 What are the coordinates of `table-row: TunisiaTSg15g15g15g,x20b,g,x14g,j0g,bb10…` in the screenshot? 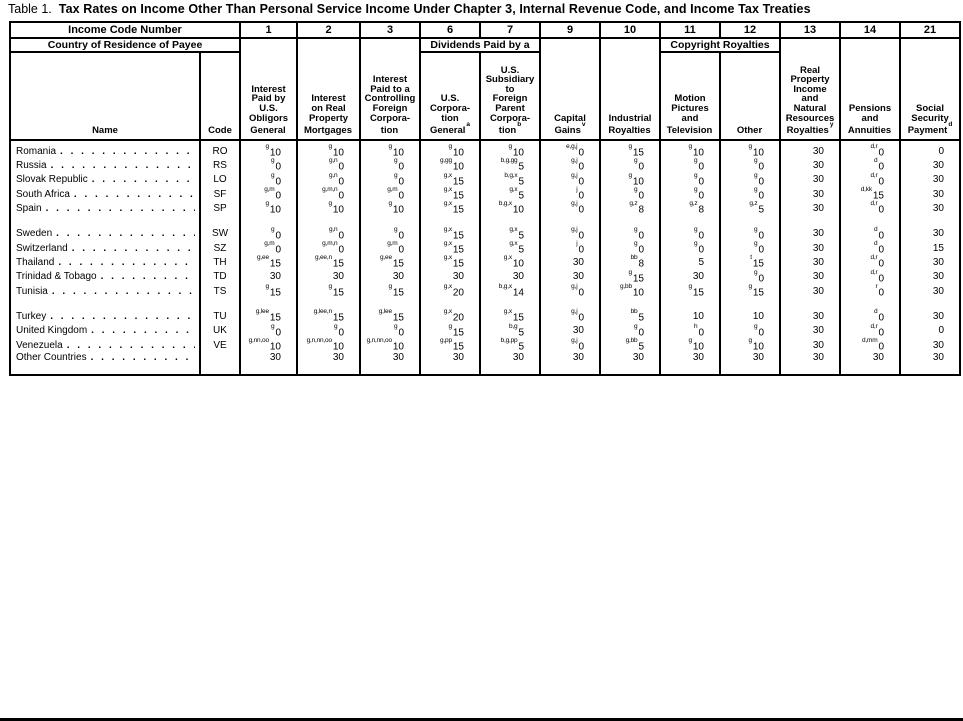 It's located at (485, 290).